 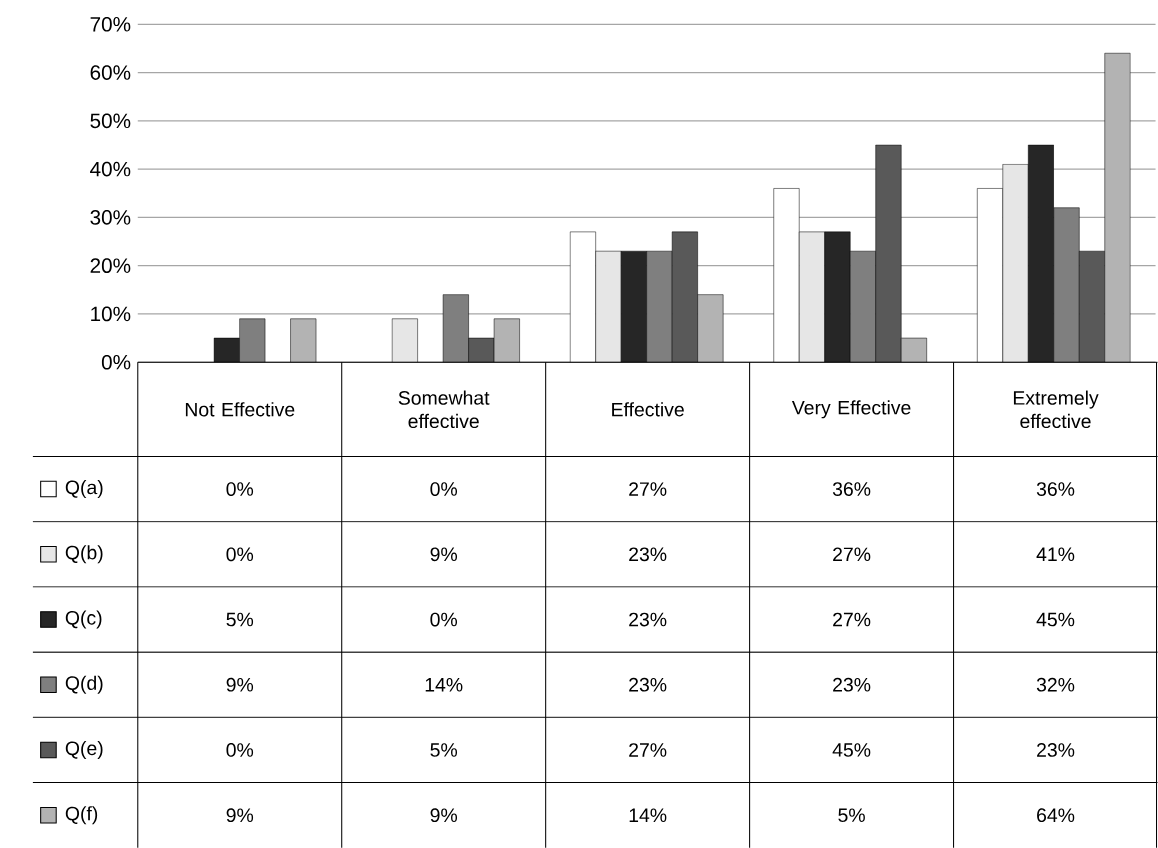 I want to click on legend-label: Q(d), so click(x=84, y=684).